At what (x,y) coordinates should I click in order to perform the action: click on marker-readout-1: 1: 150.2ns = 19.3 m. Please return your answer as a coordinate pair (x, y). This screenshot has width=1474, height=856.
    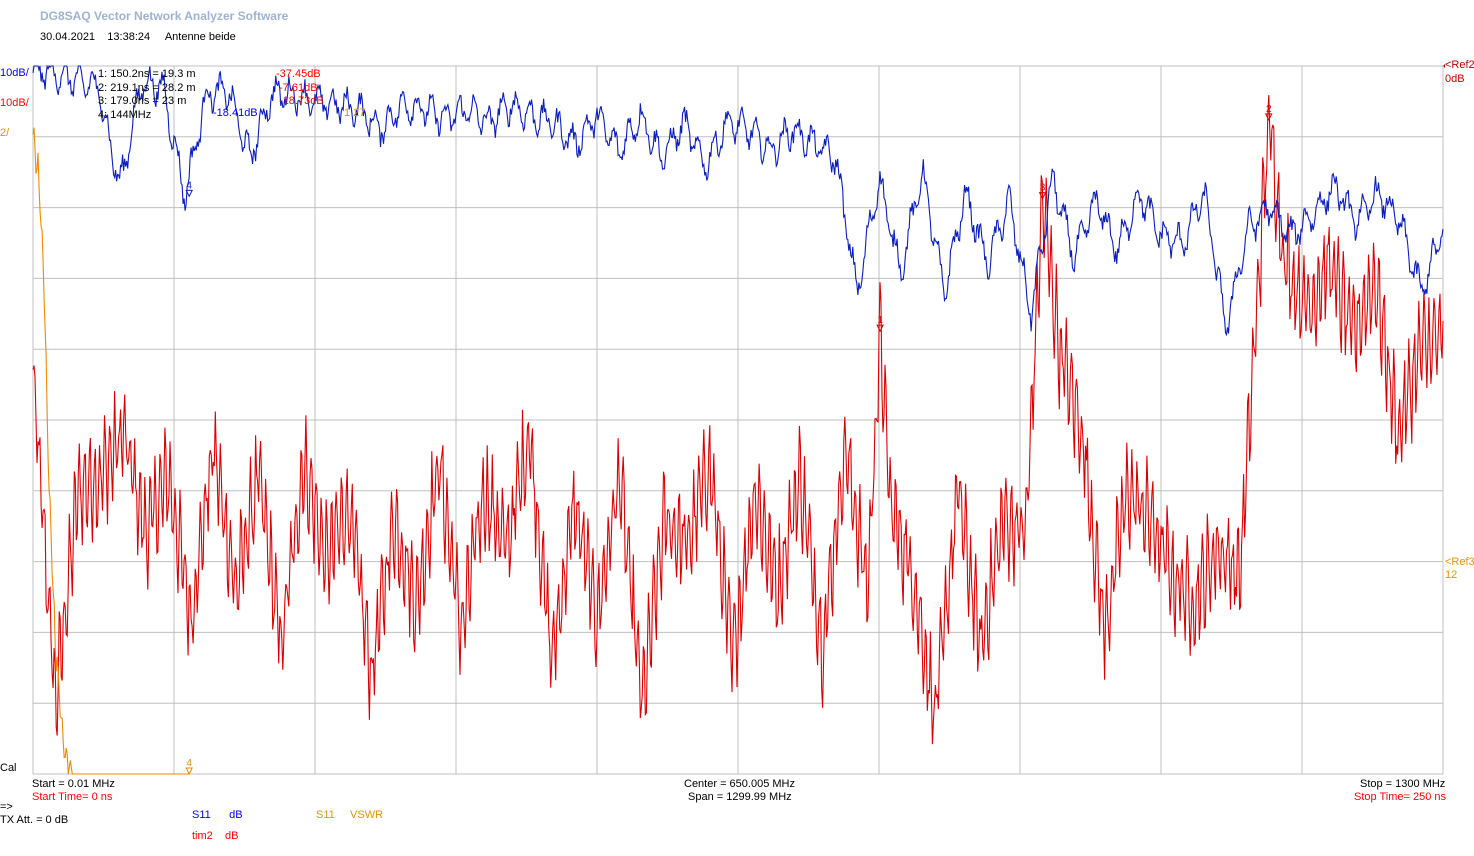
    Looking at the image, I should click on (147, 74).